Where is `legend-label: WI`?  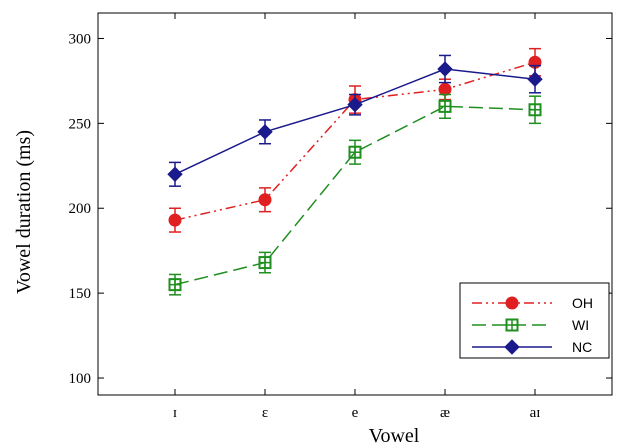 legend-label: WI is located at coordinates (580, 325).